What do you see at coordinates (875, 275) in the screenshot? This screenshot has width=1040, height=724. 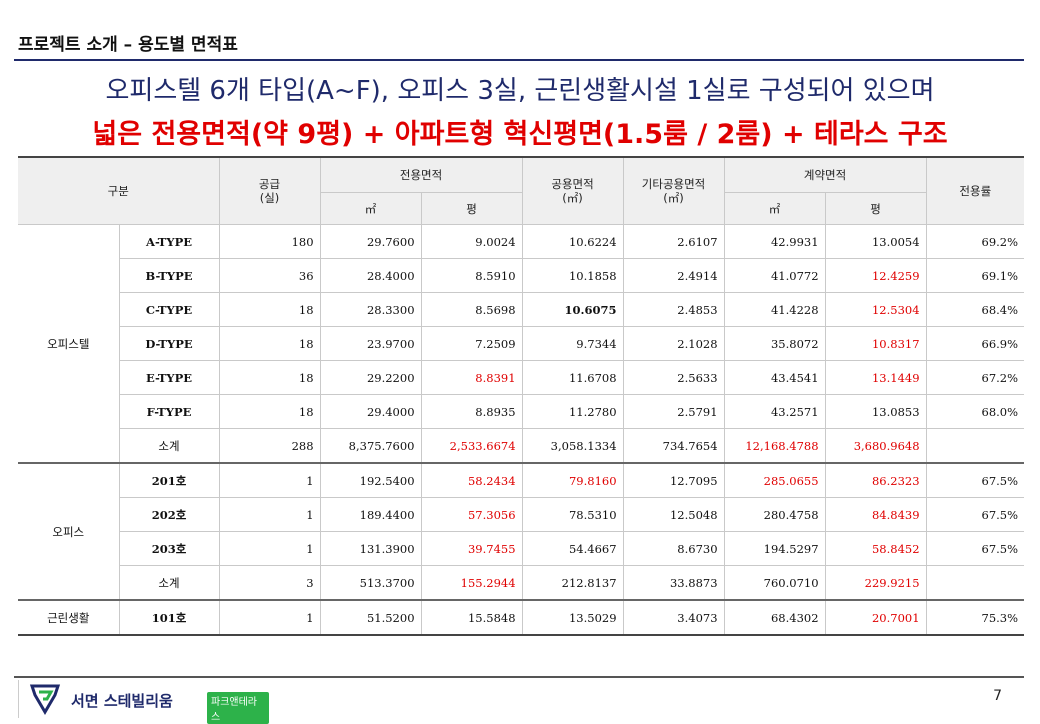 I see `cell-ct-py: 12.4259` at bounding box center [875, 275].